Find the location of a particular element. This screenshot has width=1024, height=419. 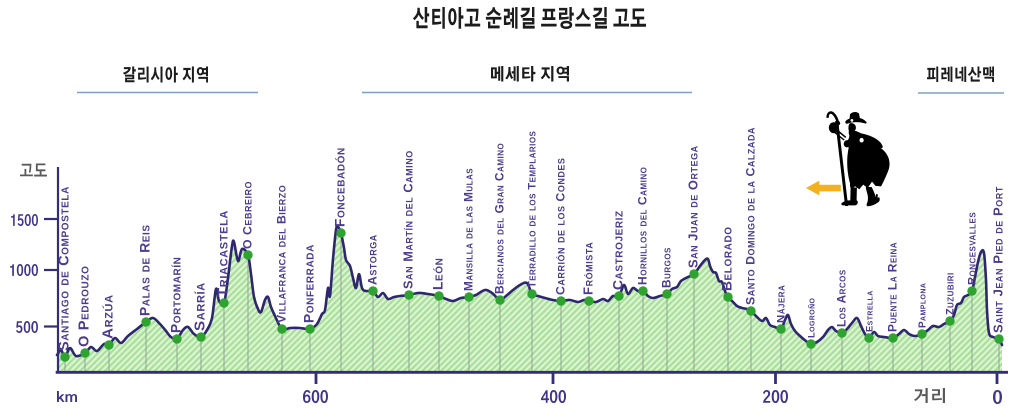

svg-text: Portomarín is located at coordinates (176, 295).